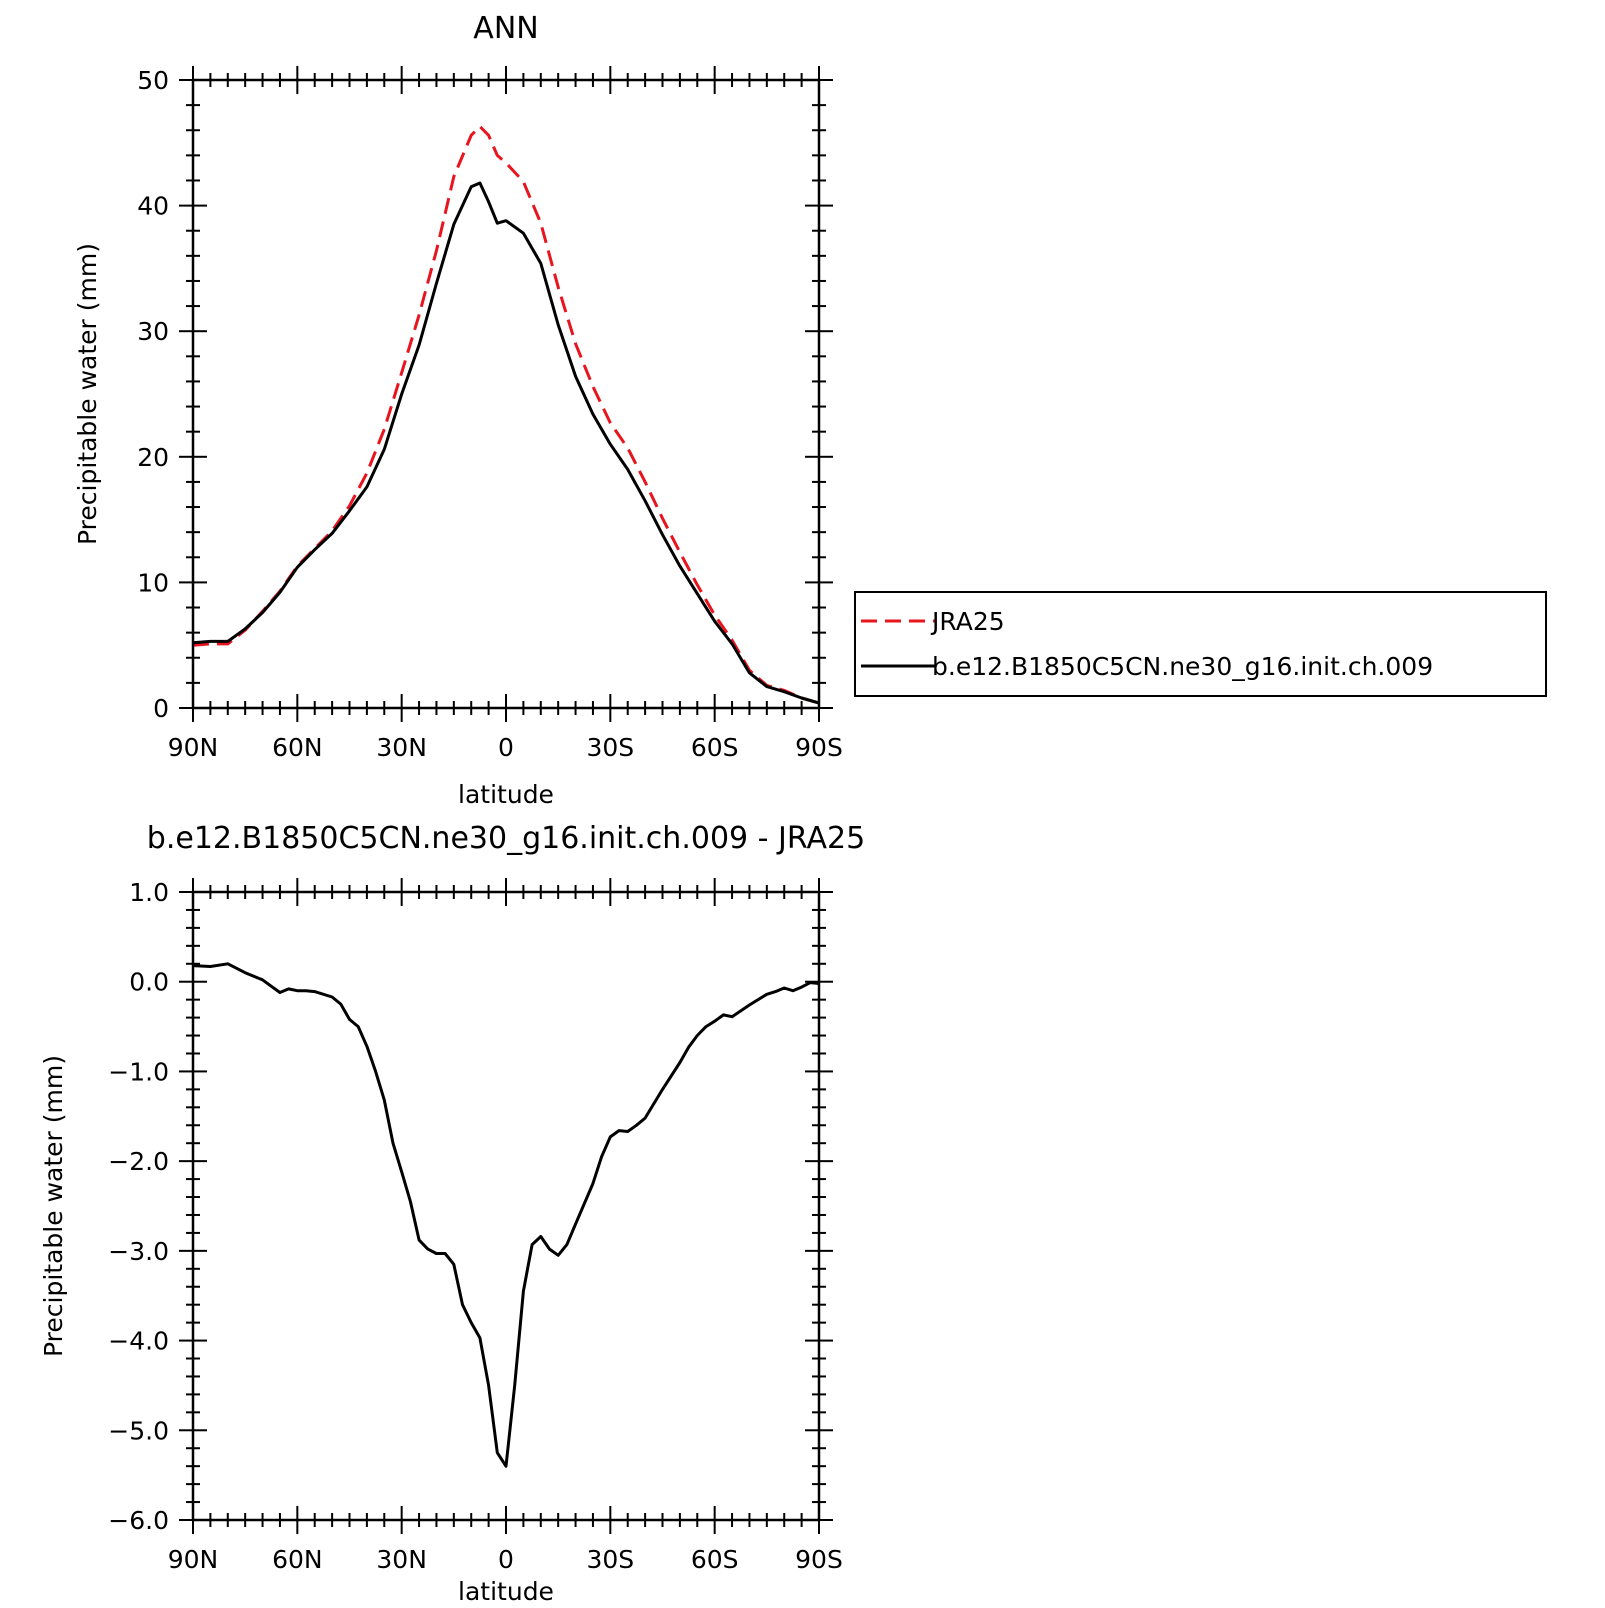 The image size is (1605, 1608). What do you see at coordinates (138, 1520) in the screenshot?
I see `y-tick-label: −6.0` at bounding box center [138, 1520].